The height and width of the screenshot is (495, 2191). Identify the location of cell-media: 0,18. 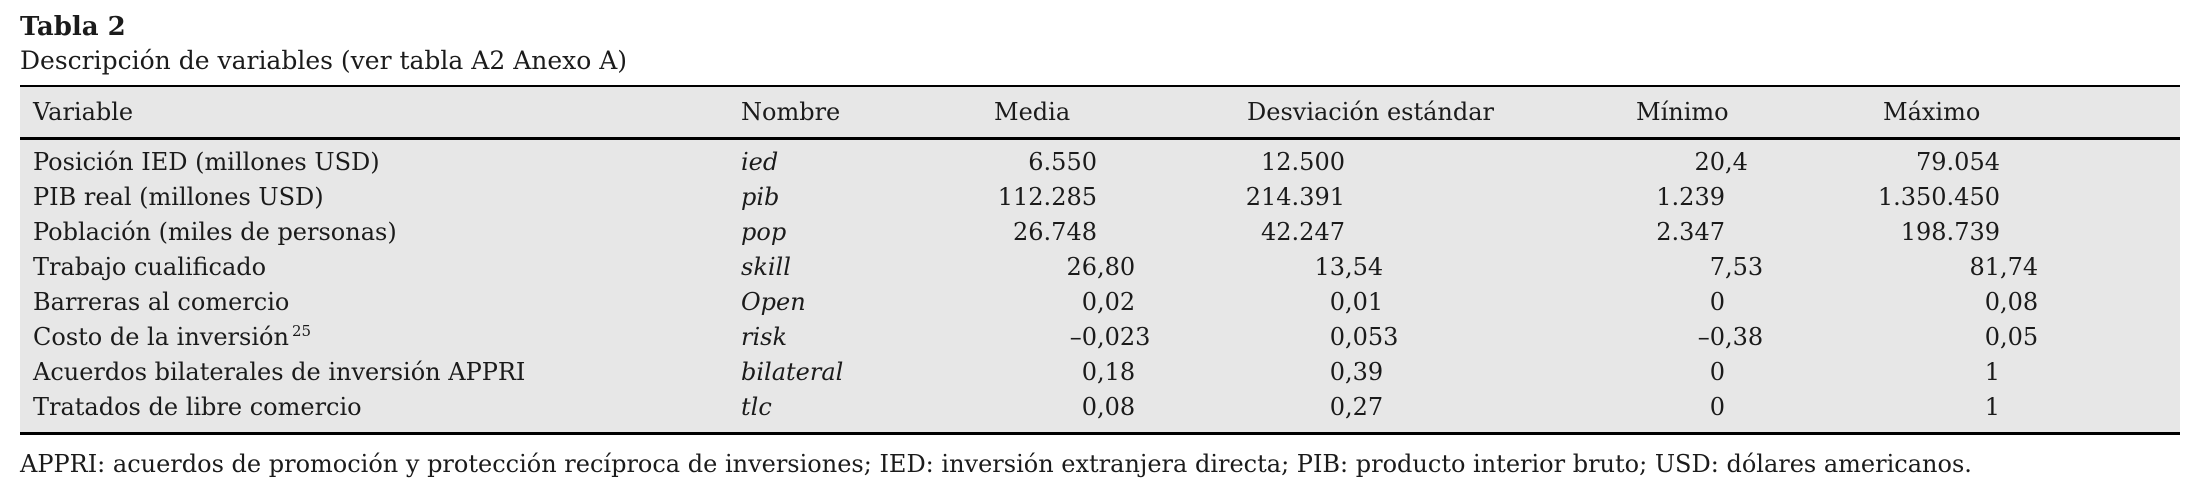
(1067, 372).